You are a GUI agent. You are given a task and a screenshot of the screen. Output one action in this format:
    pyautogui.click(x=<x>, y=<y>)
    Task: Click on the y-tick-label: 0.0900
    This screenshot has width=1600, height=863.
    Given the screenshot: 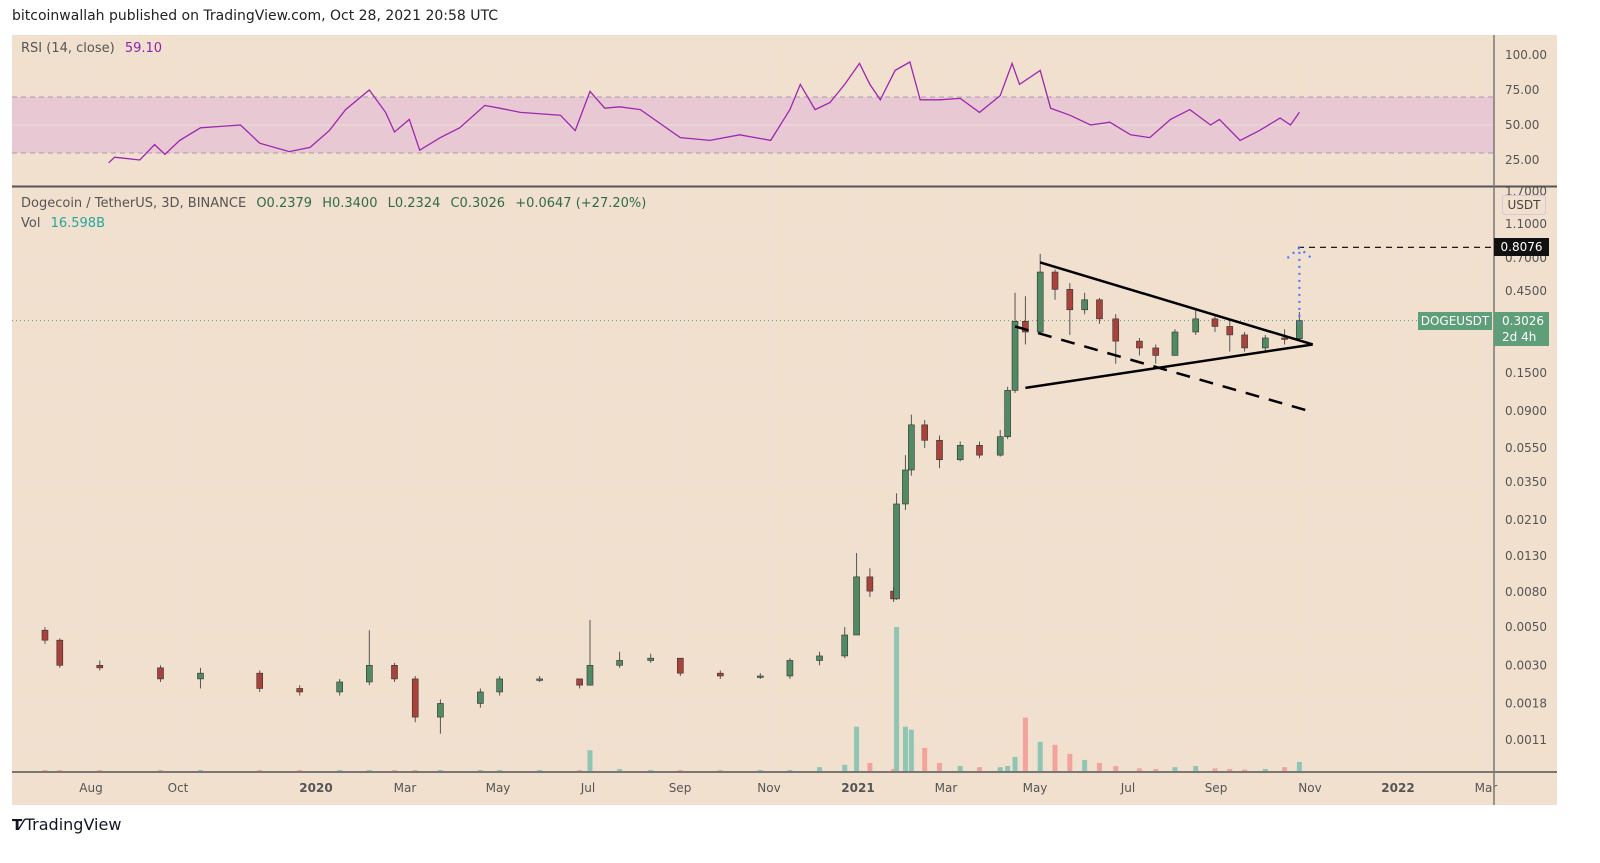 What is the action you would take?
    pyautogui.click(x=1526, y=411)
    